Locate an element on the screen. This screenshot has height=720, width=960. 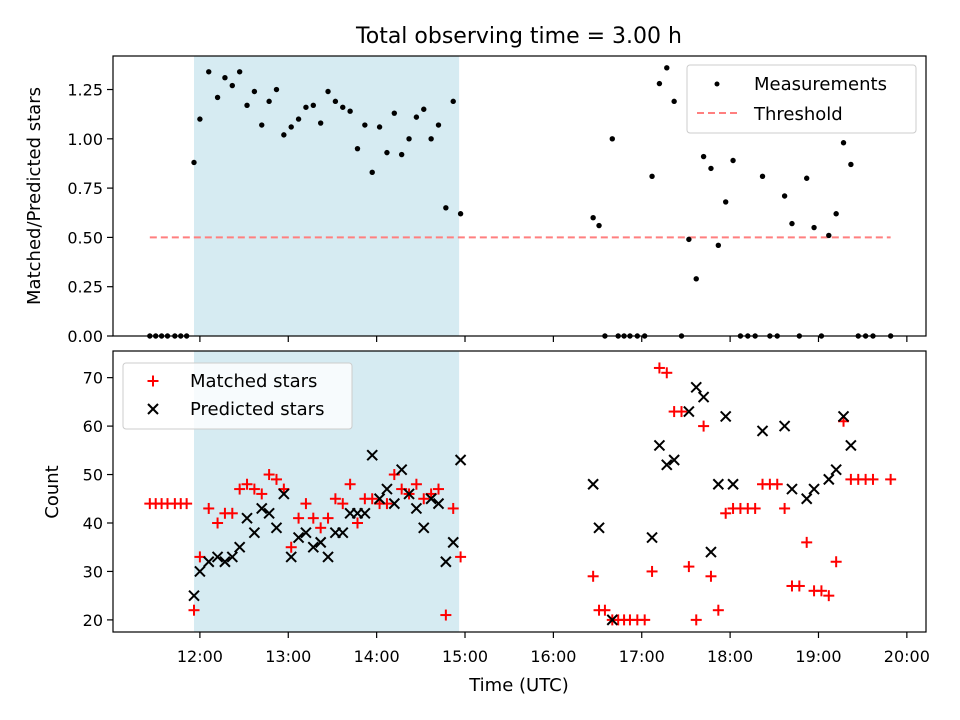
top-legend-box is located at coordinates (801, 99).